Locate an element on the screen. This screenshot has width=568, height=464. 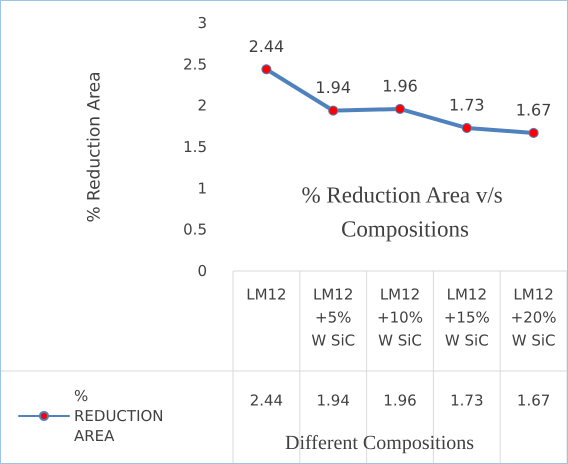
data-label: 1.96 is located at coordinates (400, 401).